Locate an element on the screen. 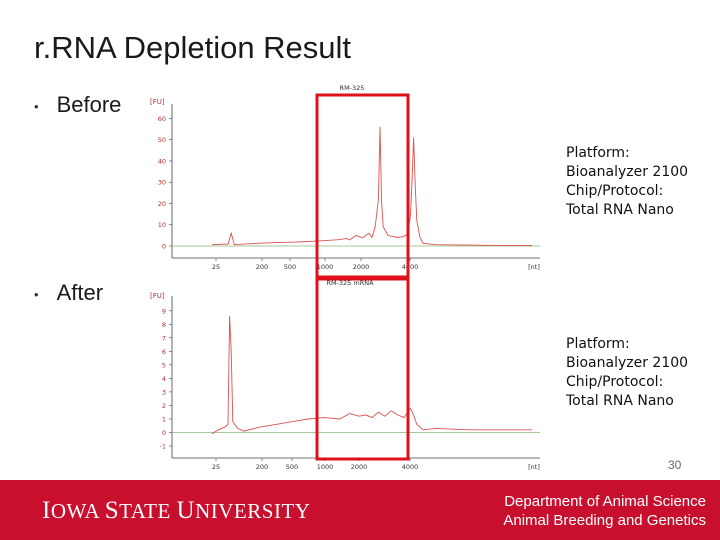 The image size is (720, 540). y-tick-label: 60 is located at coordinates (162, 119).